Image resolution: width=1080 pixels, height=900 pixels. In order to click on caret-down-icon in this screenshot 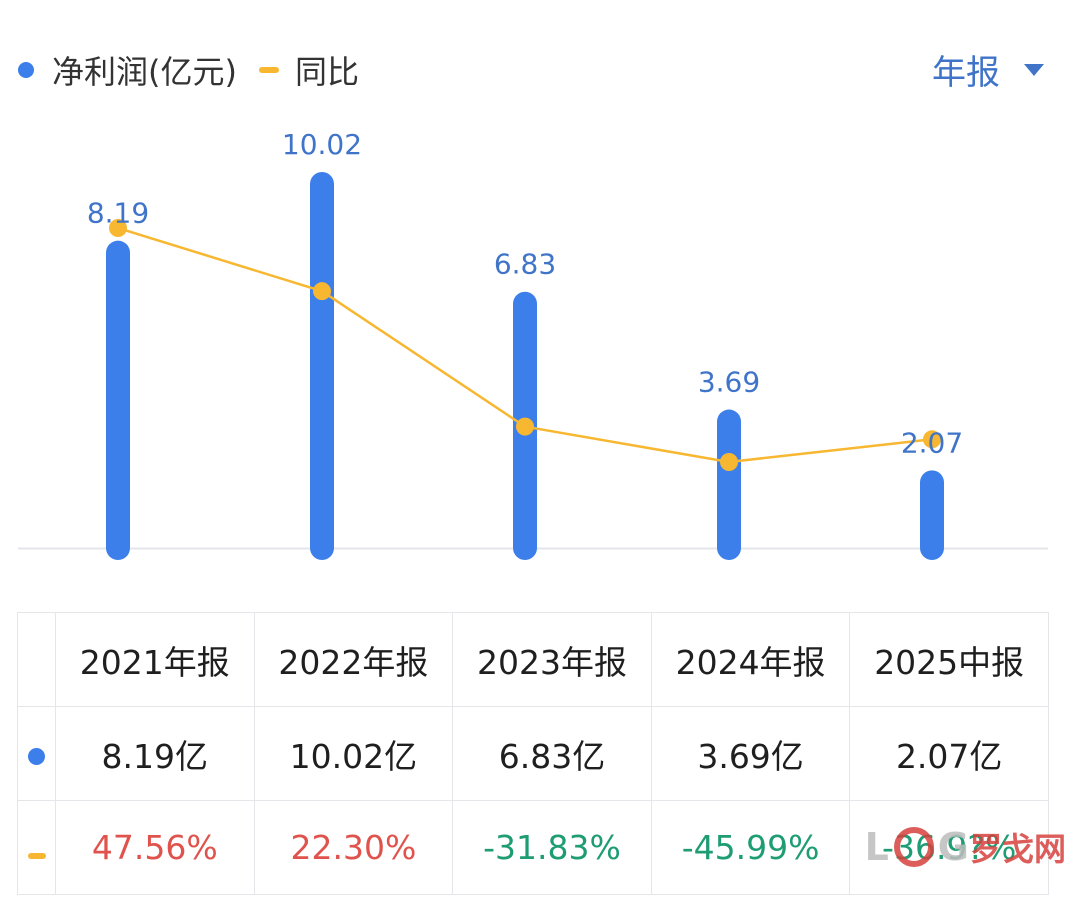, I will do `click(1034, 70)`.